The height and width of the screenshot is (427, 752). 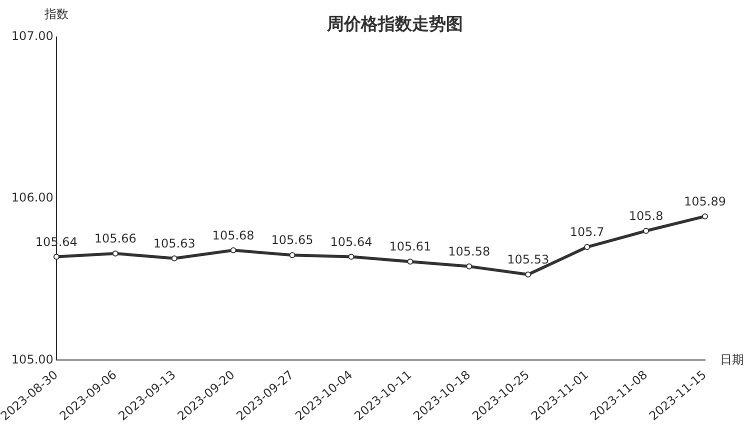 I want to click on data-label: 105.65, so click(x=292, y=240).